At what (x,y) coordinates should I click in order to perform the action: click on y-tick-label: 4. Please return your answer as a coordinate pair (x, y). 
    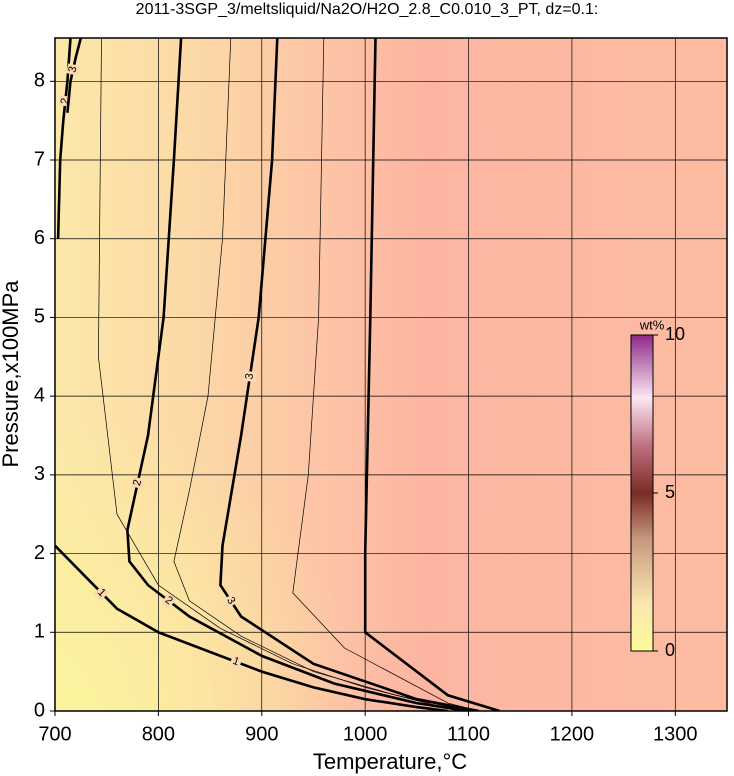
    Looking at the image, I should click on (39, 395).